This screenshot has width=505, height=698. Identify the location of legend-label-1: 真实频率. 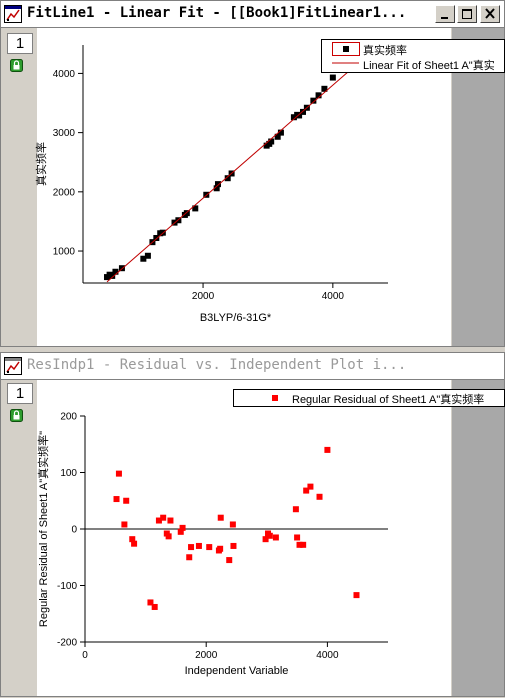
(385, 51).